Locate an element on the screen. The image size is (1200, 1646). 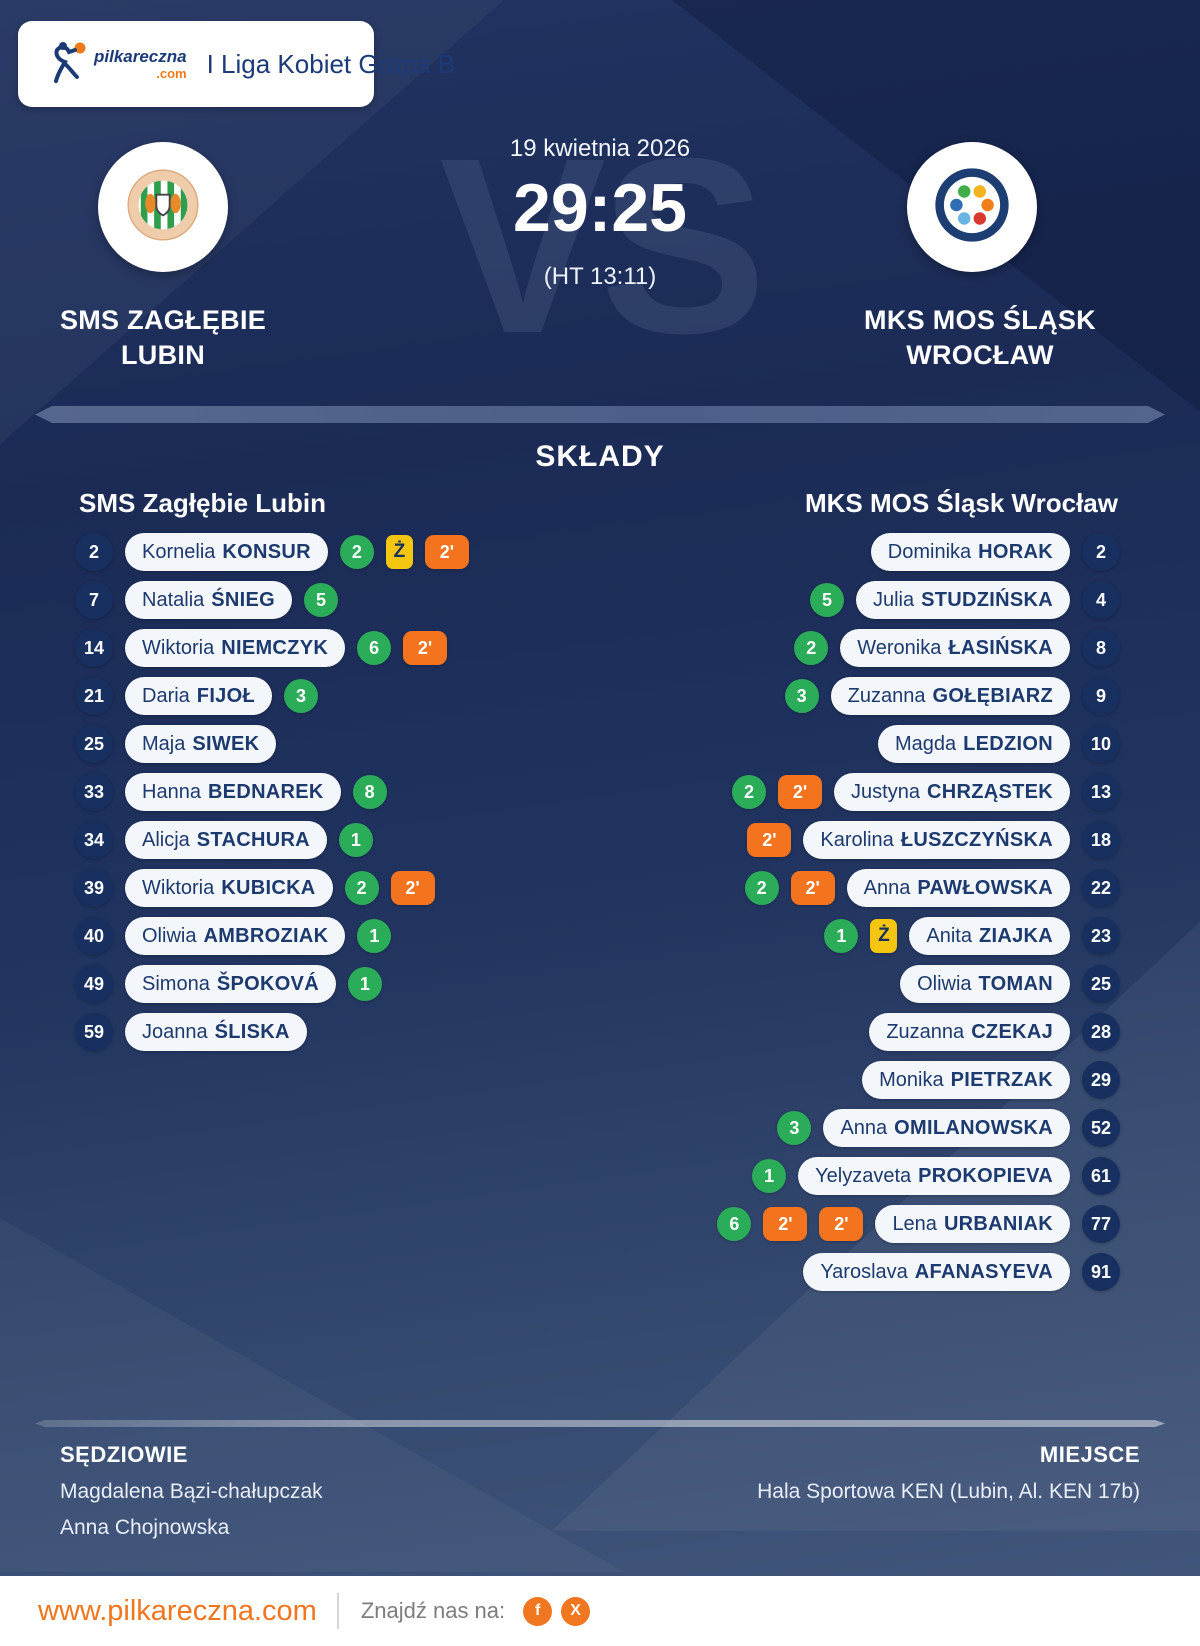
player-last-name: PAWŁOWSKA is located at coordinates (985, 887).